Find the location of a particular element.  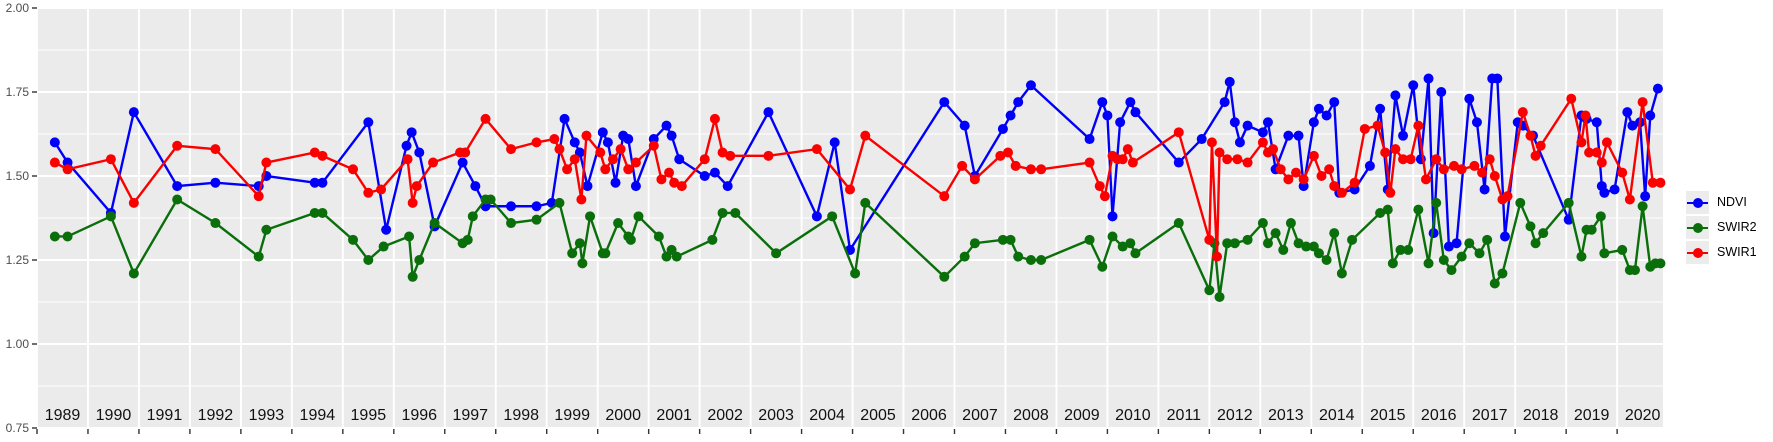

legend-key-swir1-icon is located at coordinates (1697, 252).